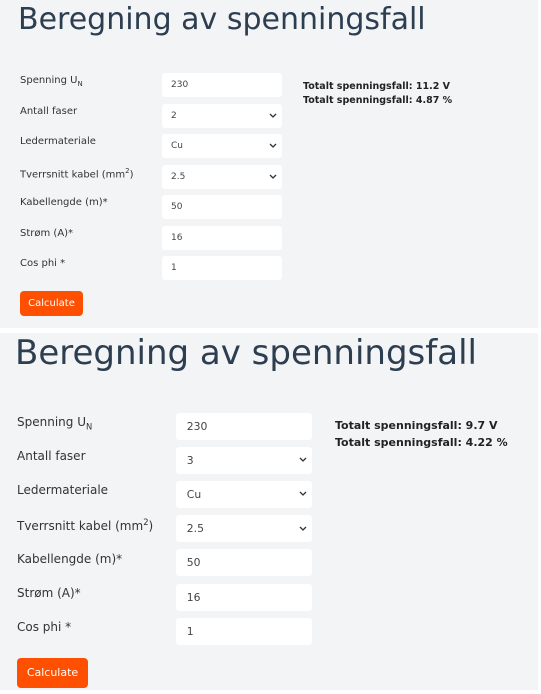 Image resolution: width=541 pixels, height=694 pixels. I want to click on result-text: Totalt spenningsfall: 9.7 V, so click(416, 426).